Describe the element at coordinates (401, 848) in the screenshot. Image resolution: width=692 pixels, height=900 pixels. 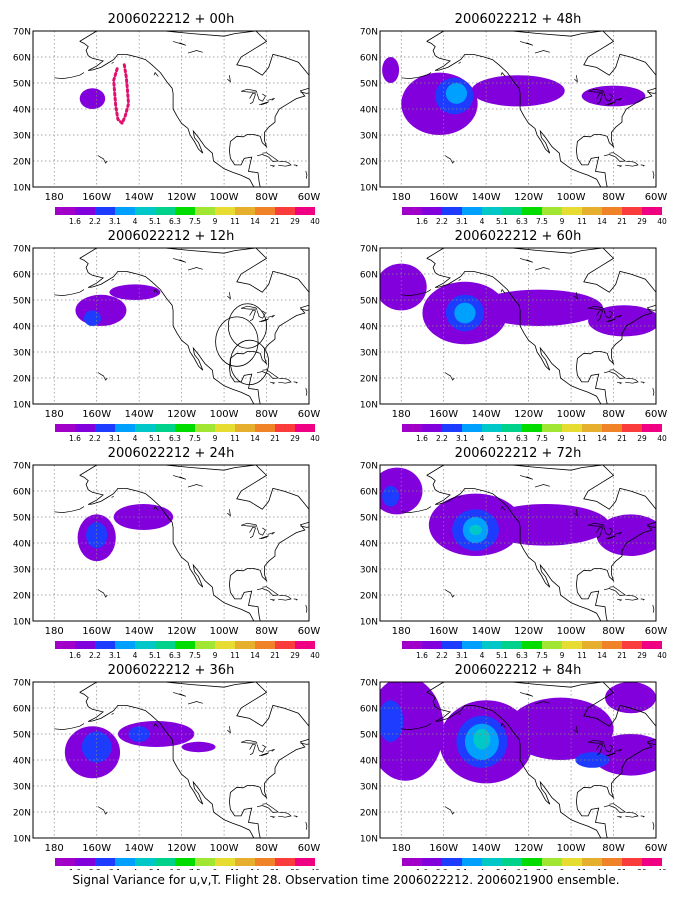
I see `lon-label: 180` at that location.